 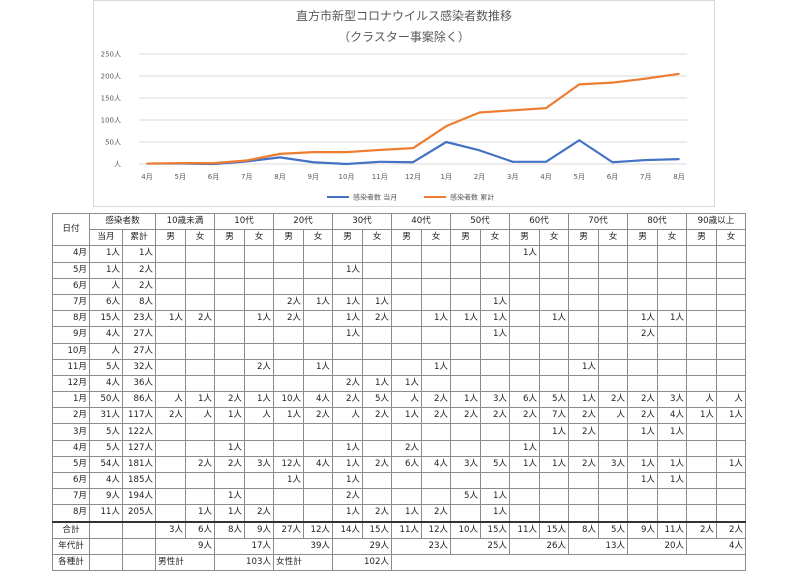 I want to click on table-row: 4月 5人 127人 1人 1人 2人 1人, so click(x=399, y=448).